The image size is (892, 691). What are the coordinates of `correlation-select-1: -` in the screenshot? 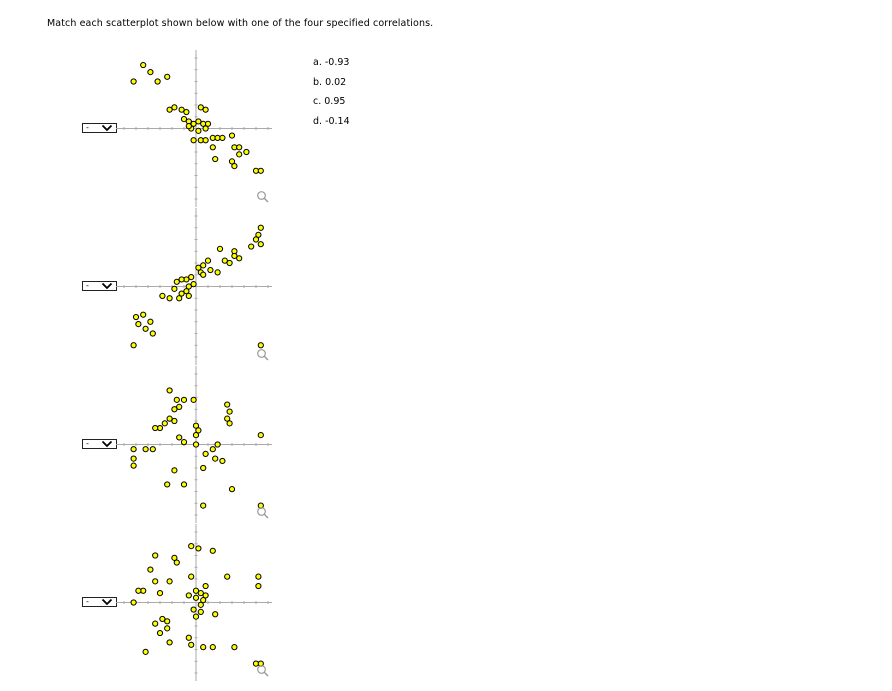 It's located at (99, 128).